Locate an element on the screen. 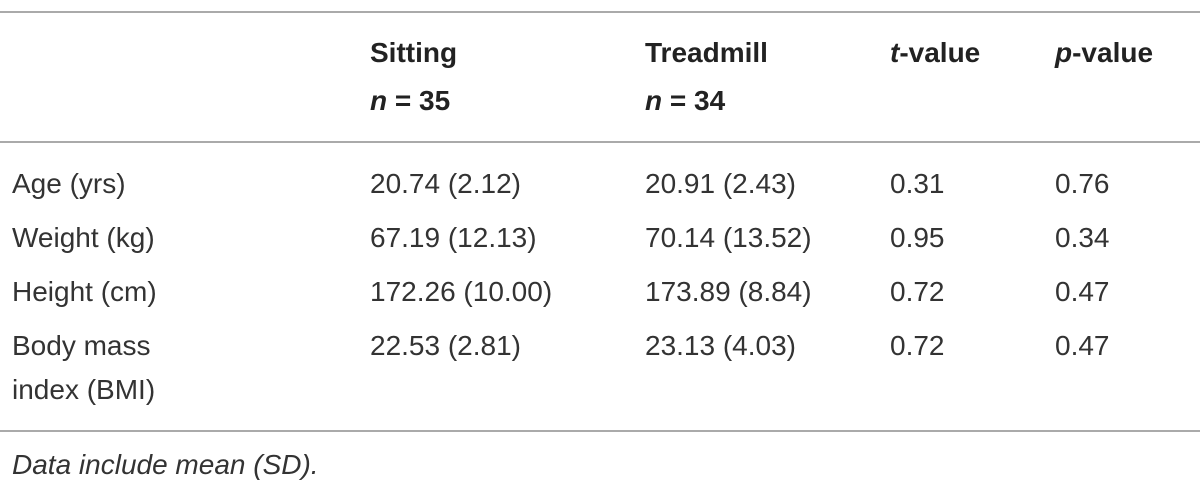  header-cell: p-value is located at coordinates (1127, 77).